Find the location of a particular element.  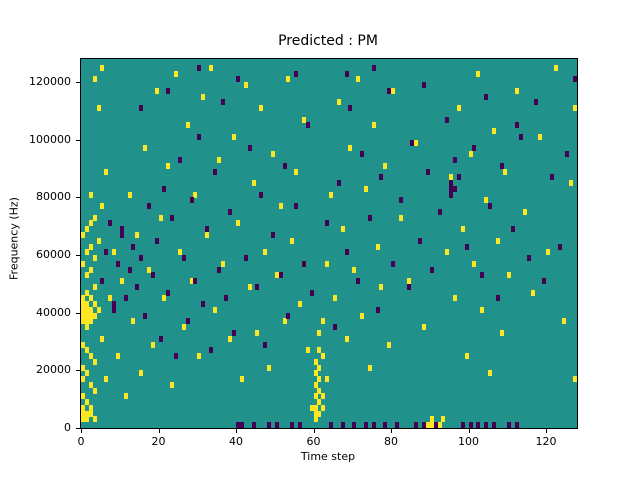

y-tick-label: 120000 is located at coordinates (50, 82).